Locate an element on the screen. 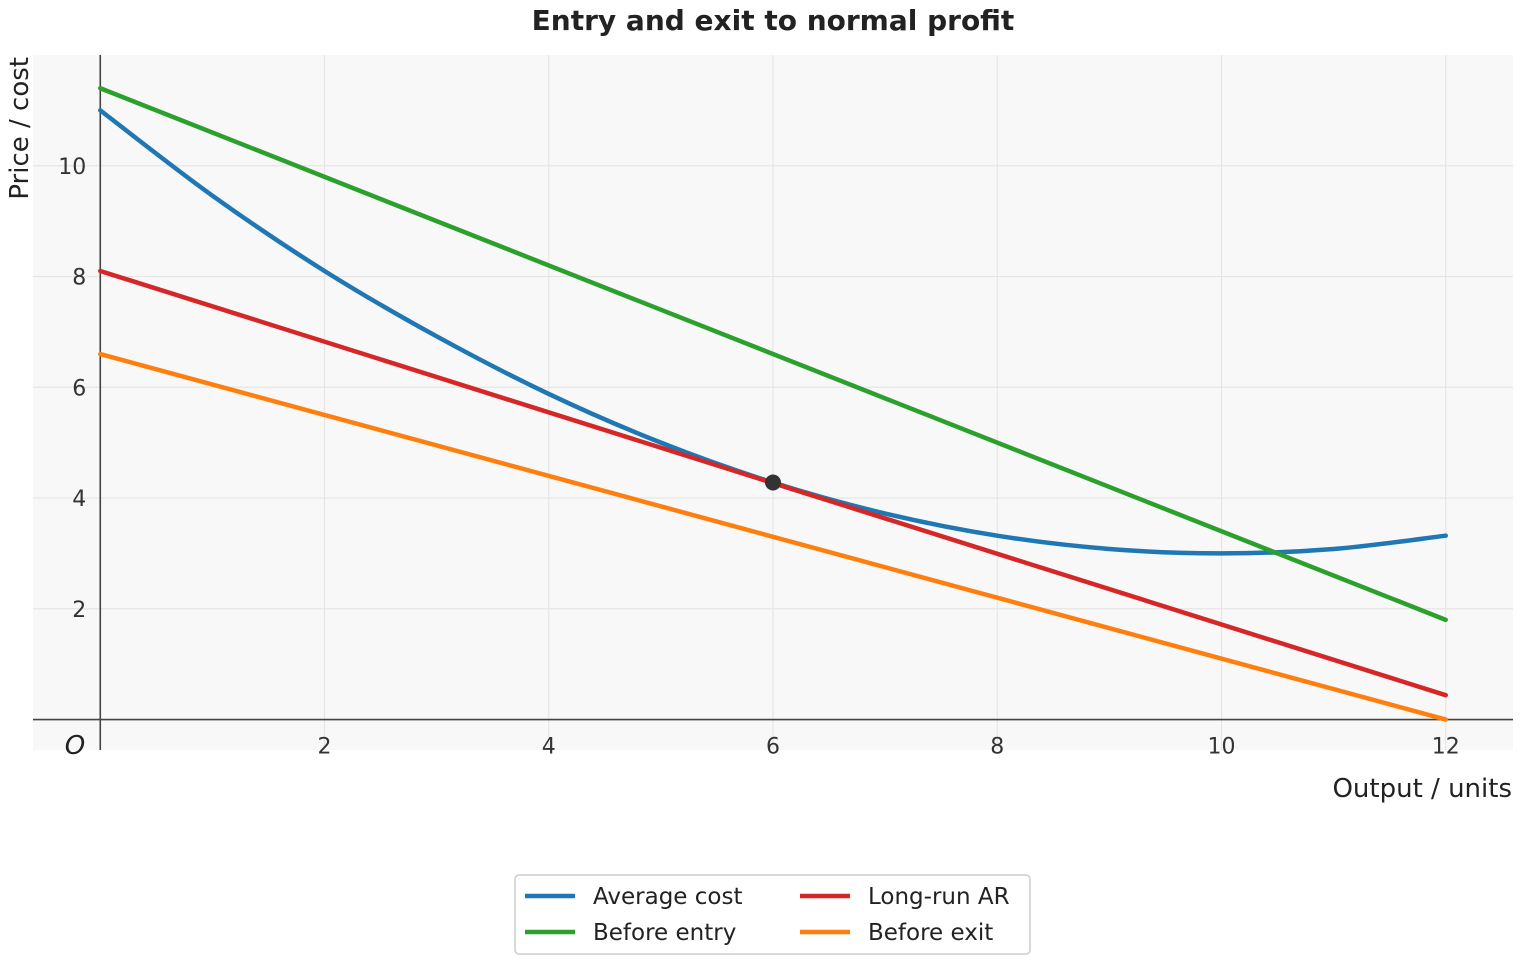  tangency-point is located at coordinates (773, 482).